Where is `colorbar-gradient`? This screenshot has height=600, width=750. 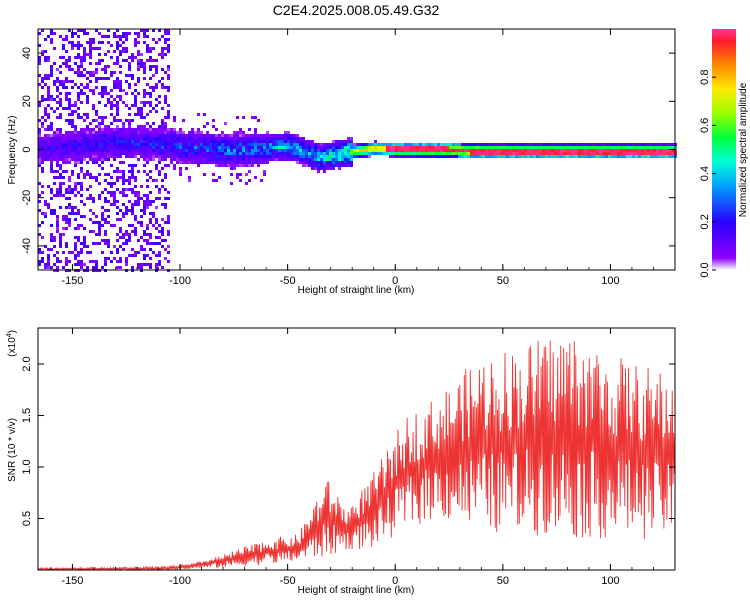
colorbar-gradient is located at coordinates (724, 149).